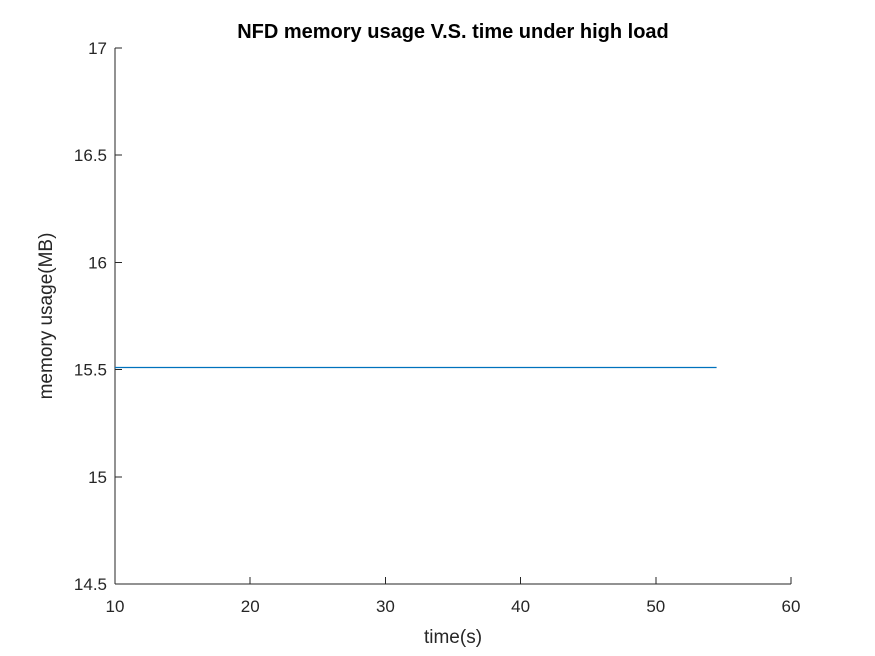 The width and height of the screenshot is (875, 656). I want to click on x-tick-label: 30, so click(385, 606).